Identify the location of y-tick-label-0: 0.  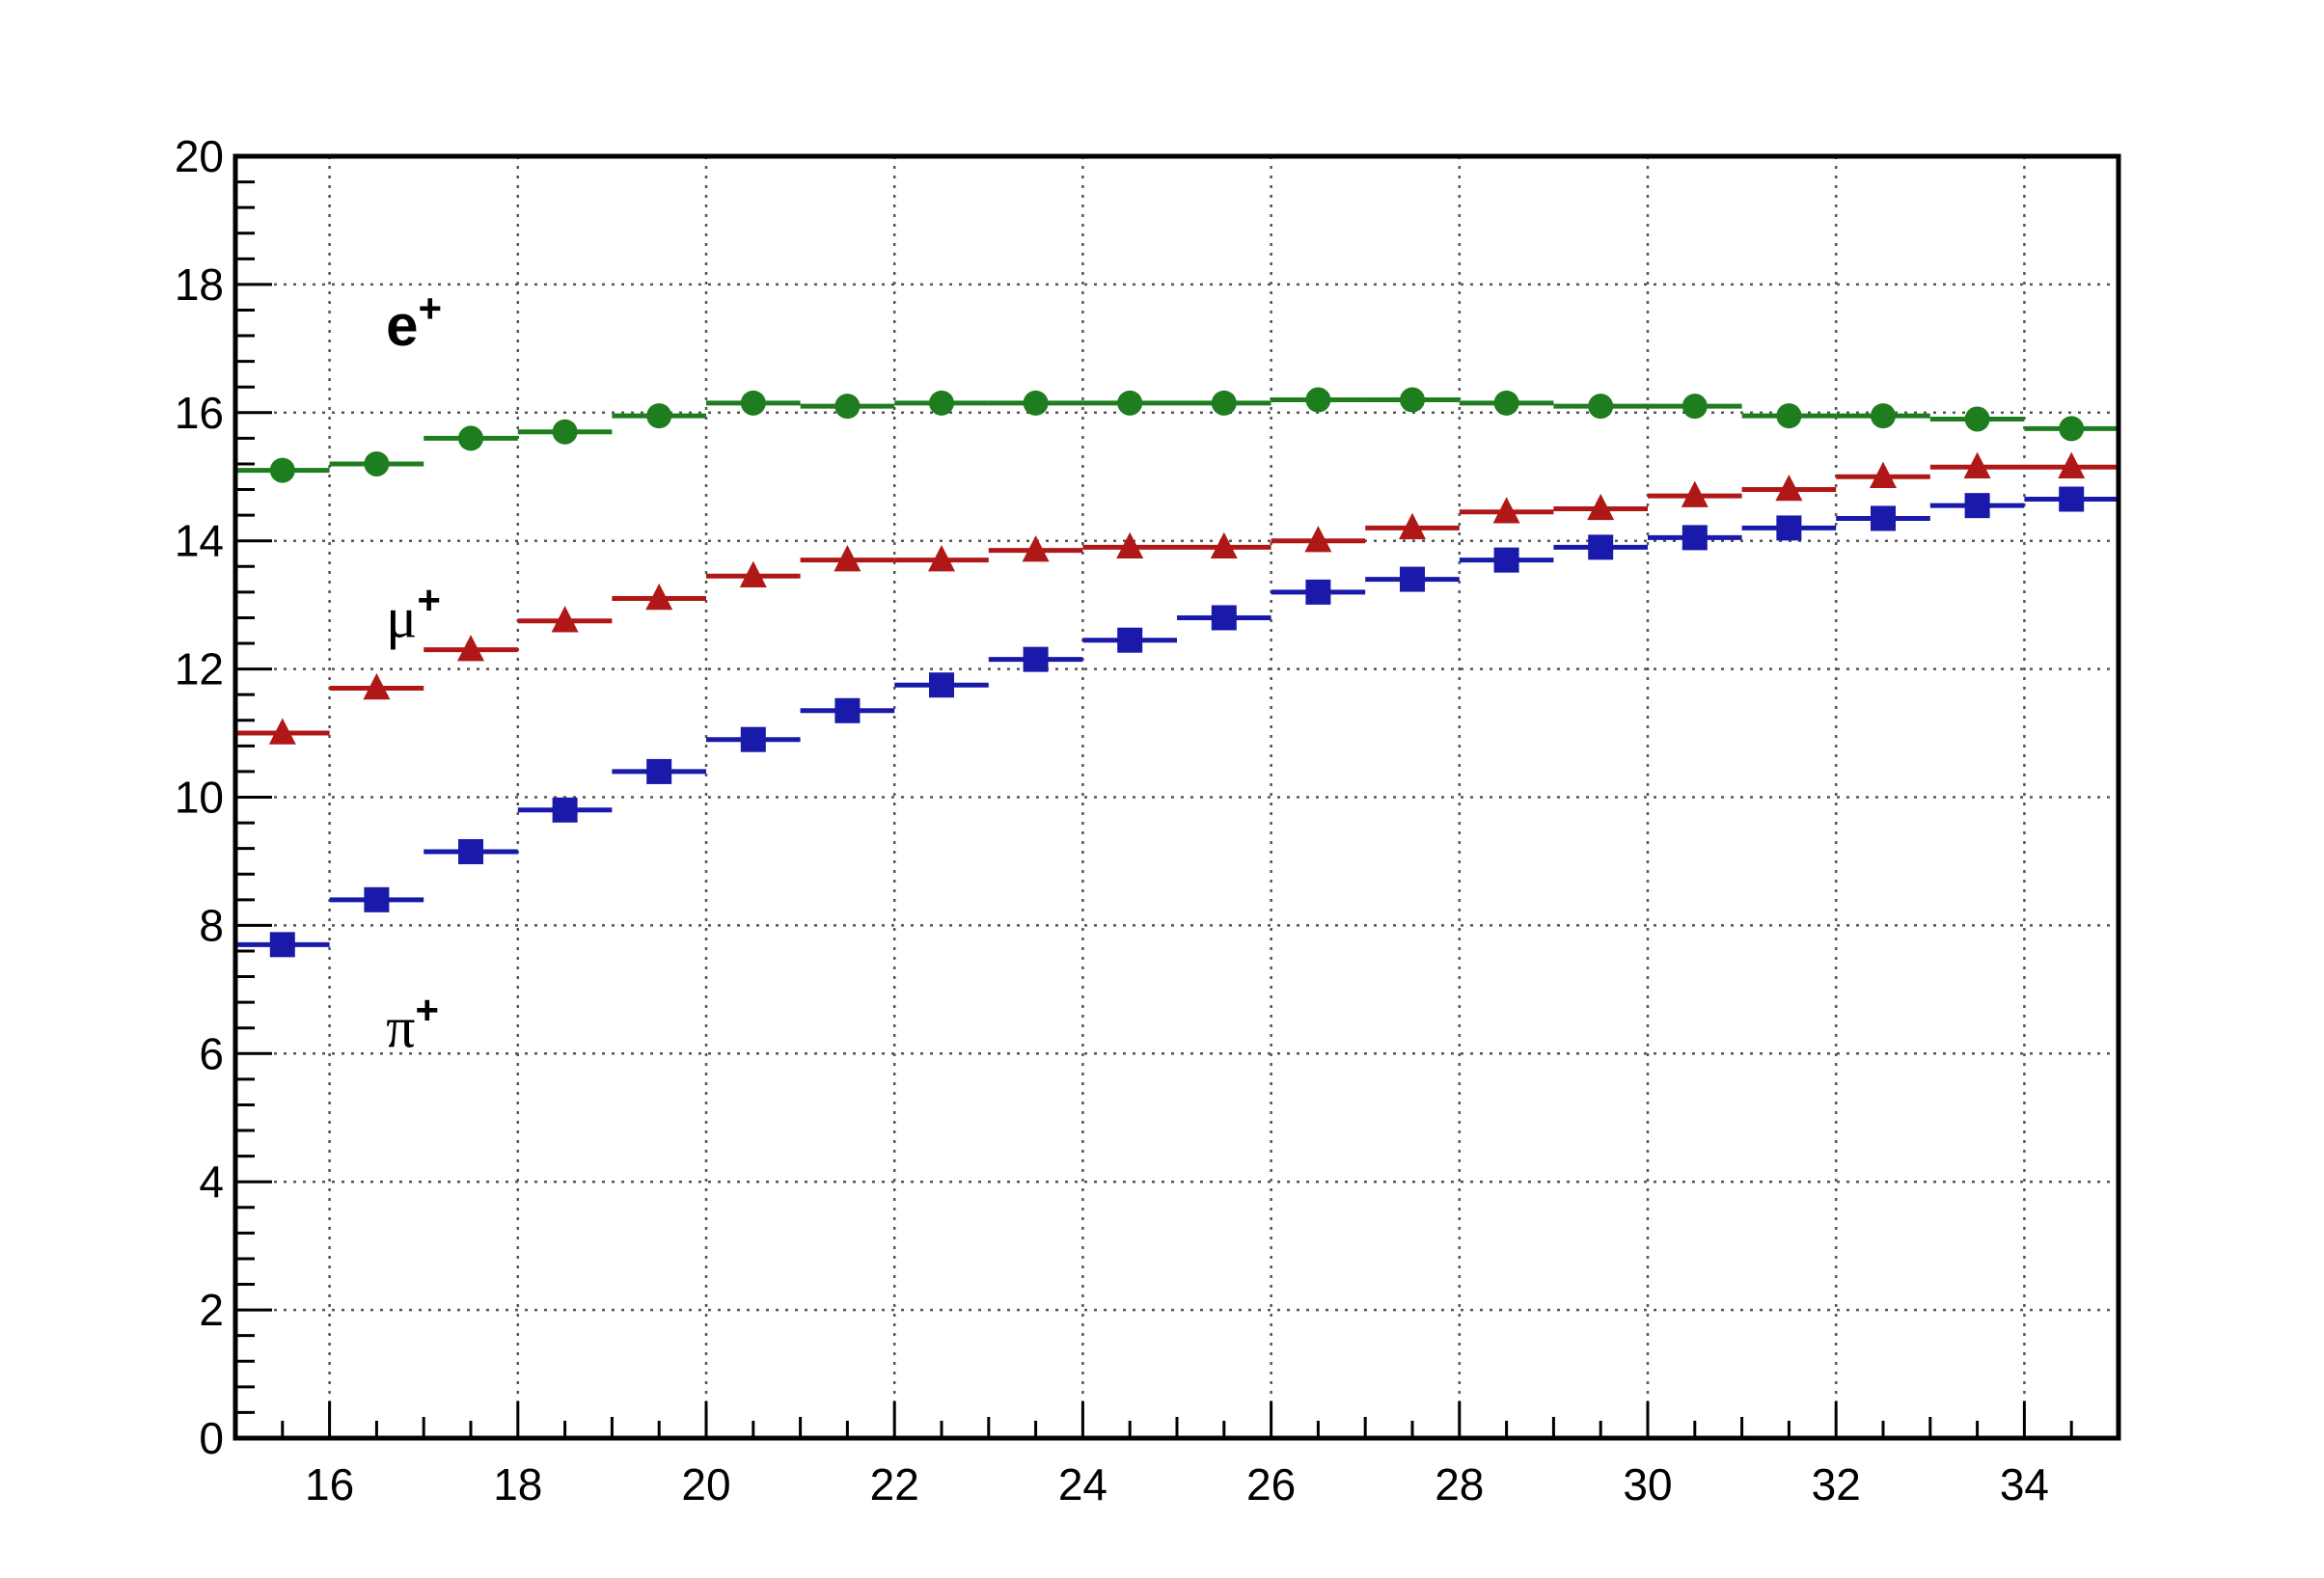
(211, 1438).